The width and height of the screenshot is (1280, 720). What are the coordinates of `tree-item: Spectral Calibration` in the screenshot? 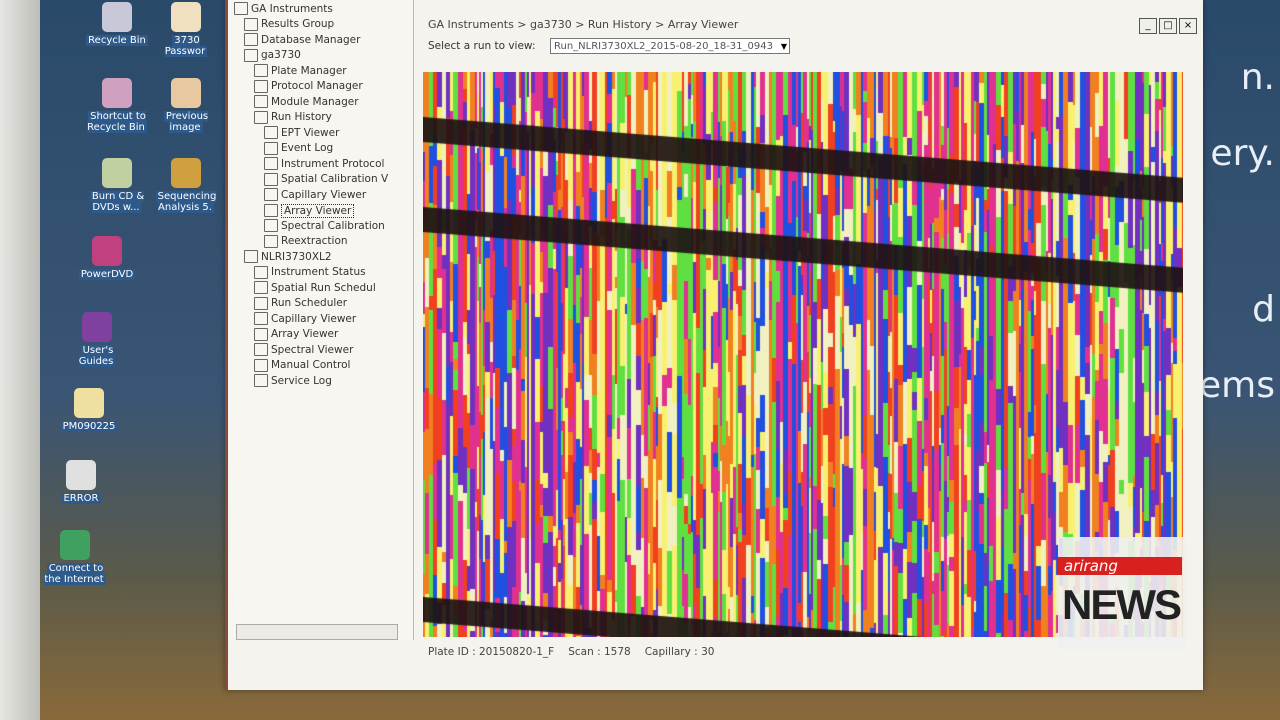 It's located at (324, 225).